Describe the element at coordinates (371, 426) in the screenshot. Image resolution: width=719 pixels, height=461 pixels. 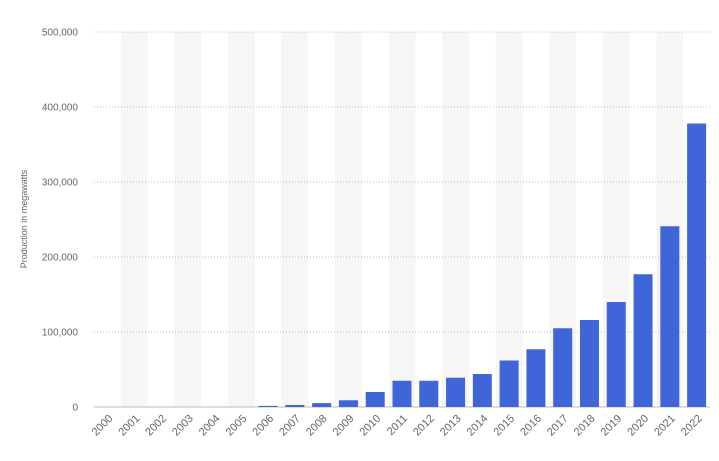
I see `x-tick-label: 2010` at that location.